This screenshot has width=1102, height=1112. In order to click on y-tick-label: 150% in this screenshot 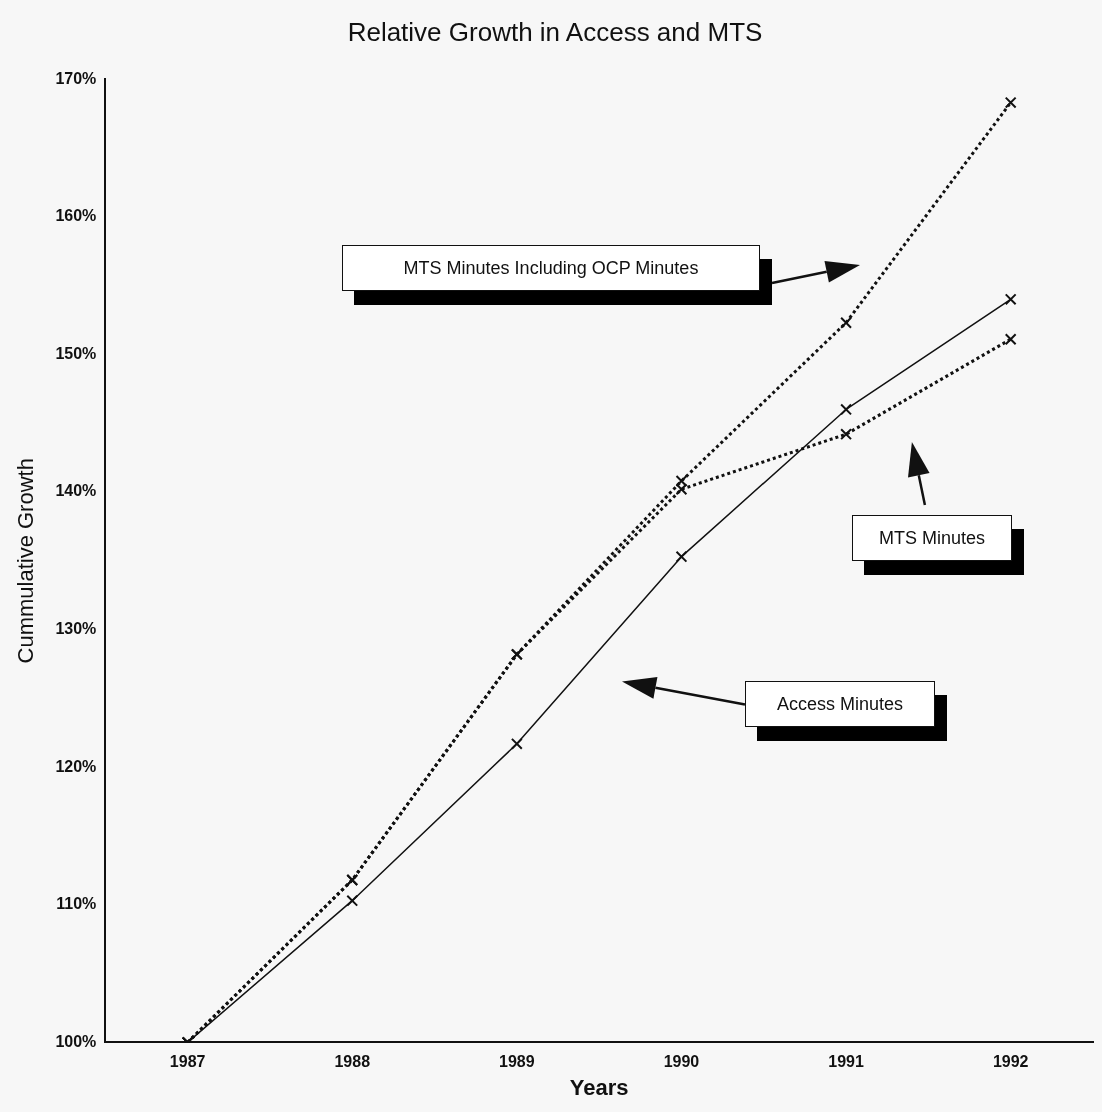, I will do `click(76, 353)`.